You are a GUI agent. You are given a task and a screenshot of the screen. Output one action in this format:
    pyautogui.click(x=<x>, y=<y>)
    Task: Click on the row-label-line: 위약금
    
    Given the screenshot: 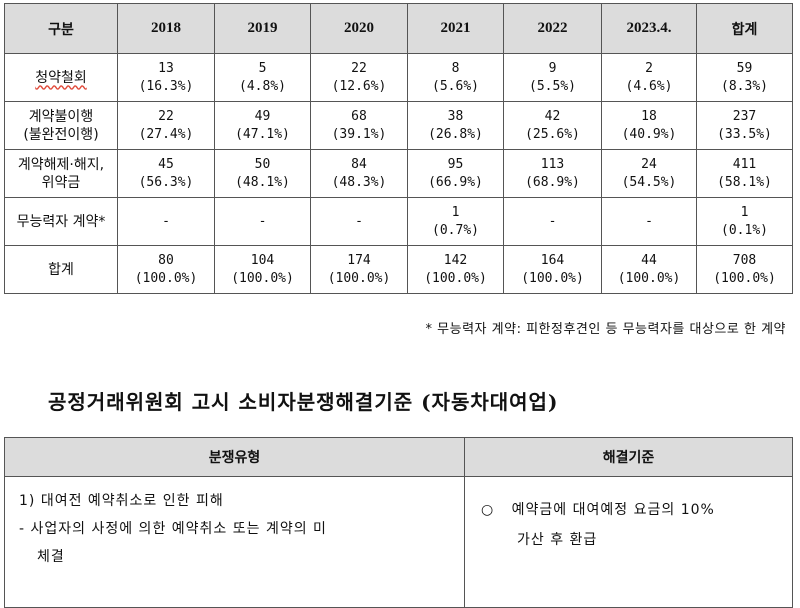 What is the action you would take?
    pyautogui.click(x=61, y=182)
    